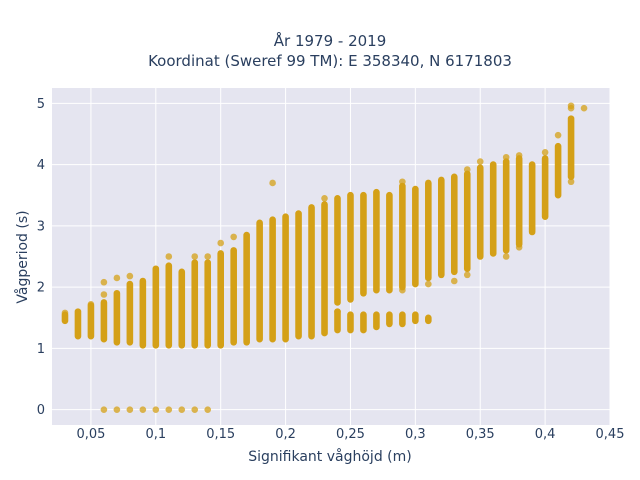 The height and width of the screenshot is (480, 640). What do you see at coordinates (330, 40) in the screenshot?
I see `chart-title-line1: År 1979 - 2019` at bounding box center [330, 40].